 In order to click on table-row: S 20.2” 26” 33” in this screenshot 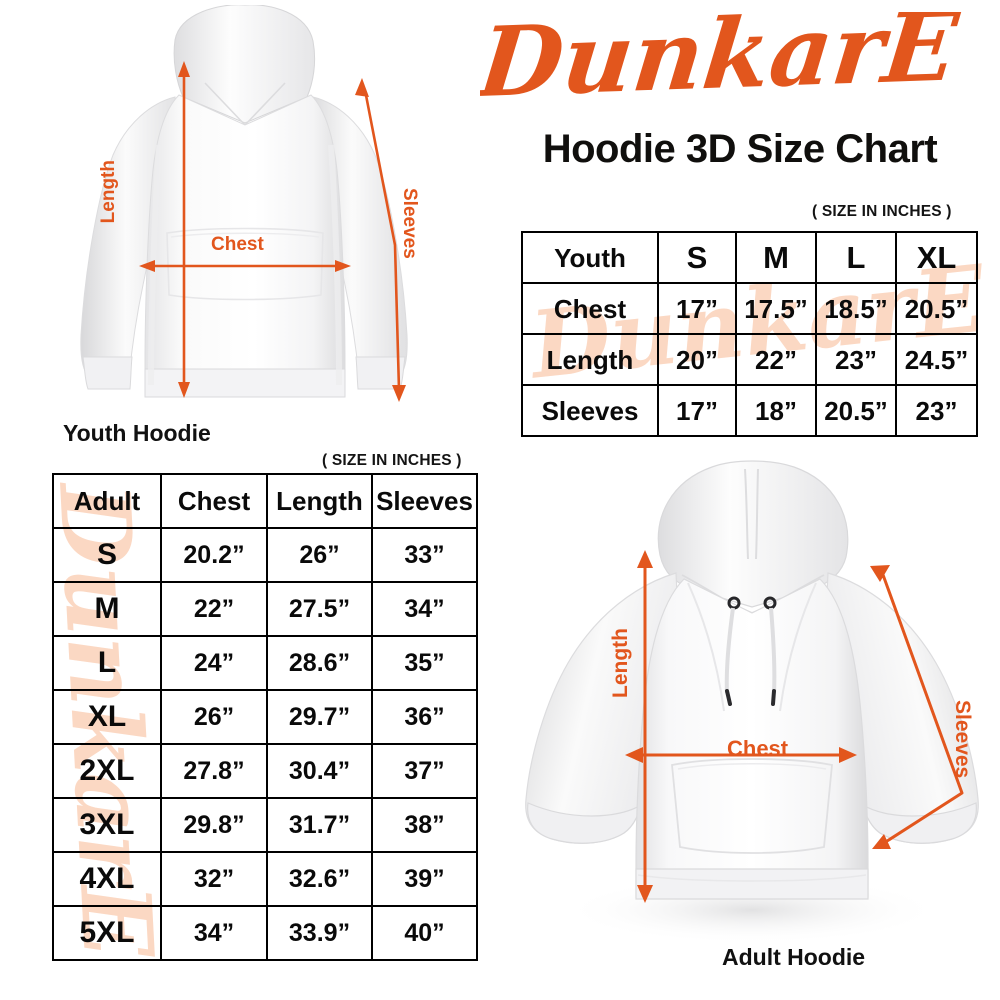, I will do `click(265, 555)`.